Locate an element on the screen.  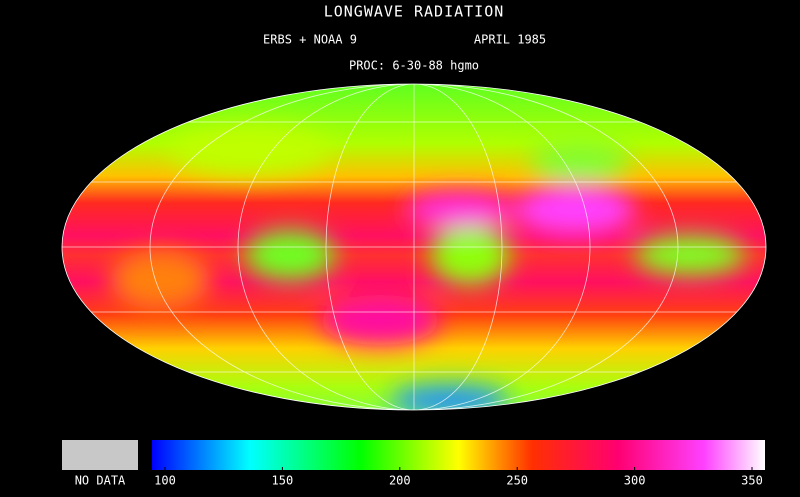
processed: PROC: 6-30-88 hgmo is located at coordinates (414, 66).